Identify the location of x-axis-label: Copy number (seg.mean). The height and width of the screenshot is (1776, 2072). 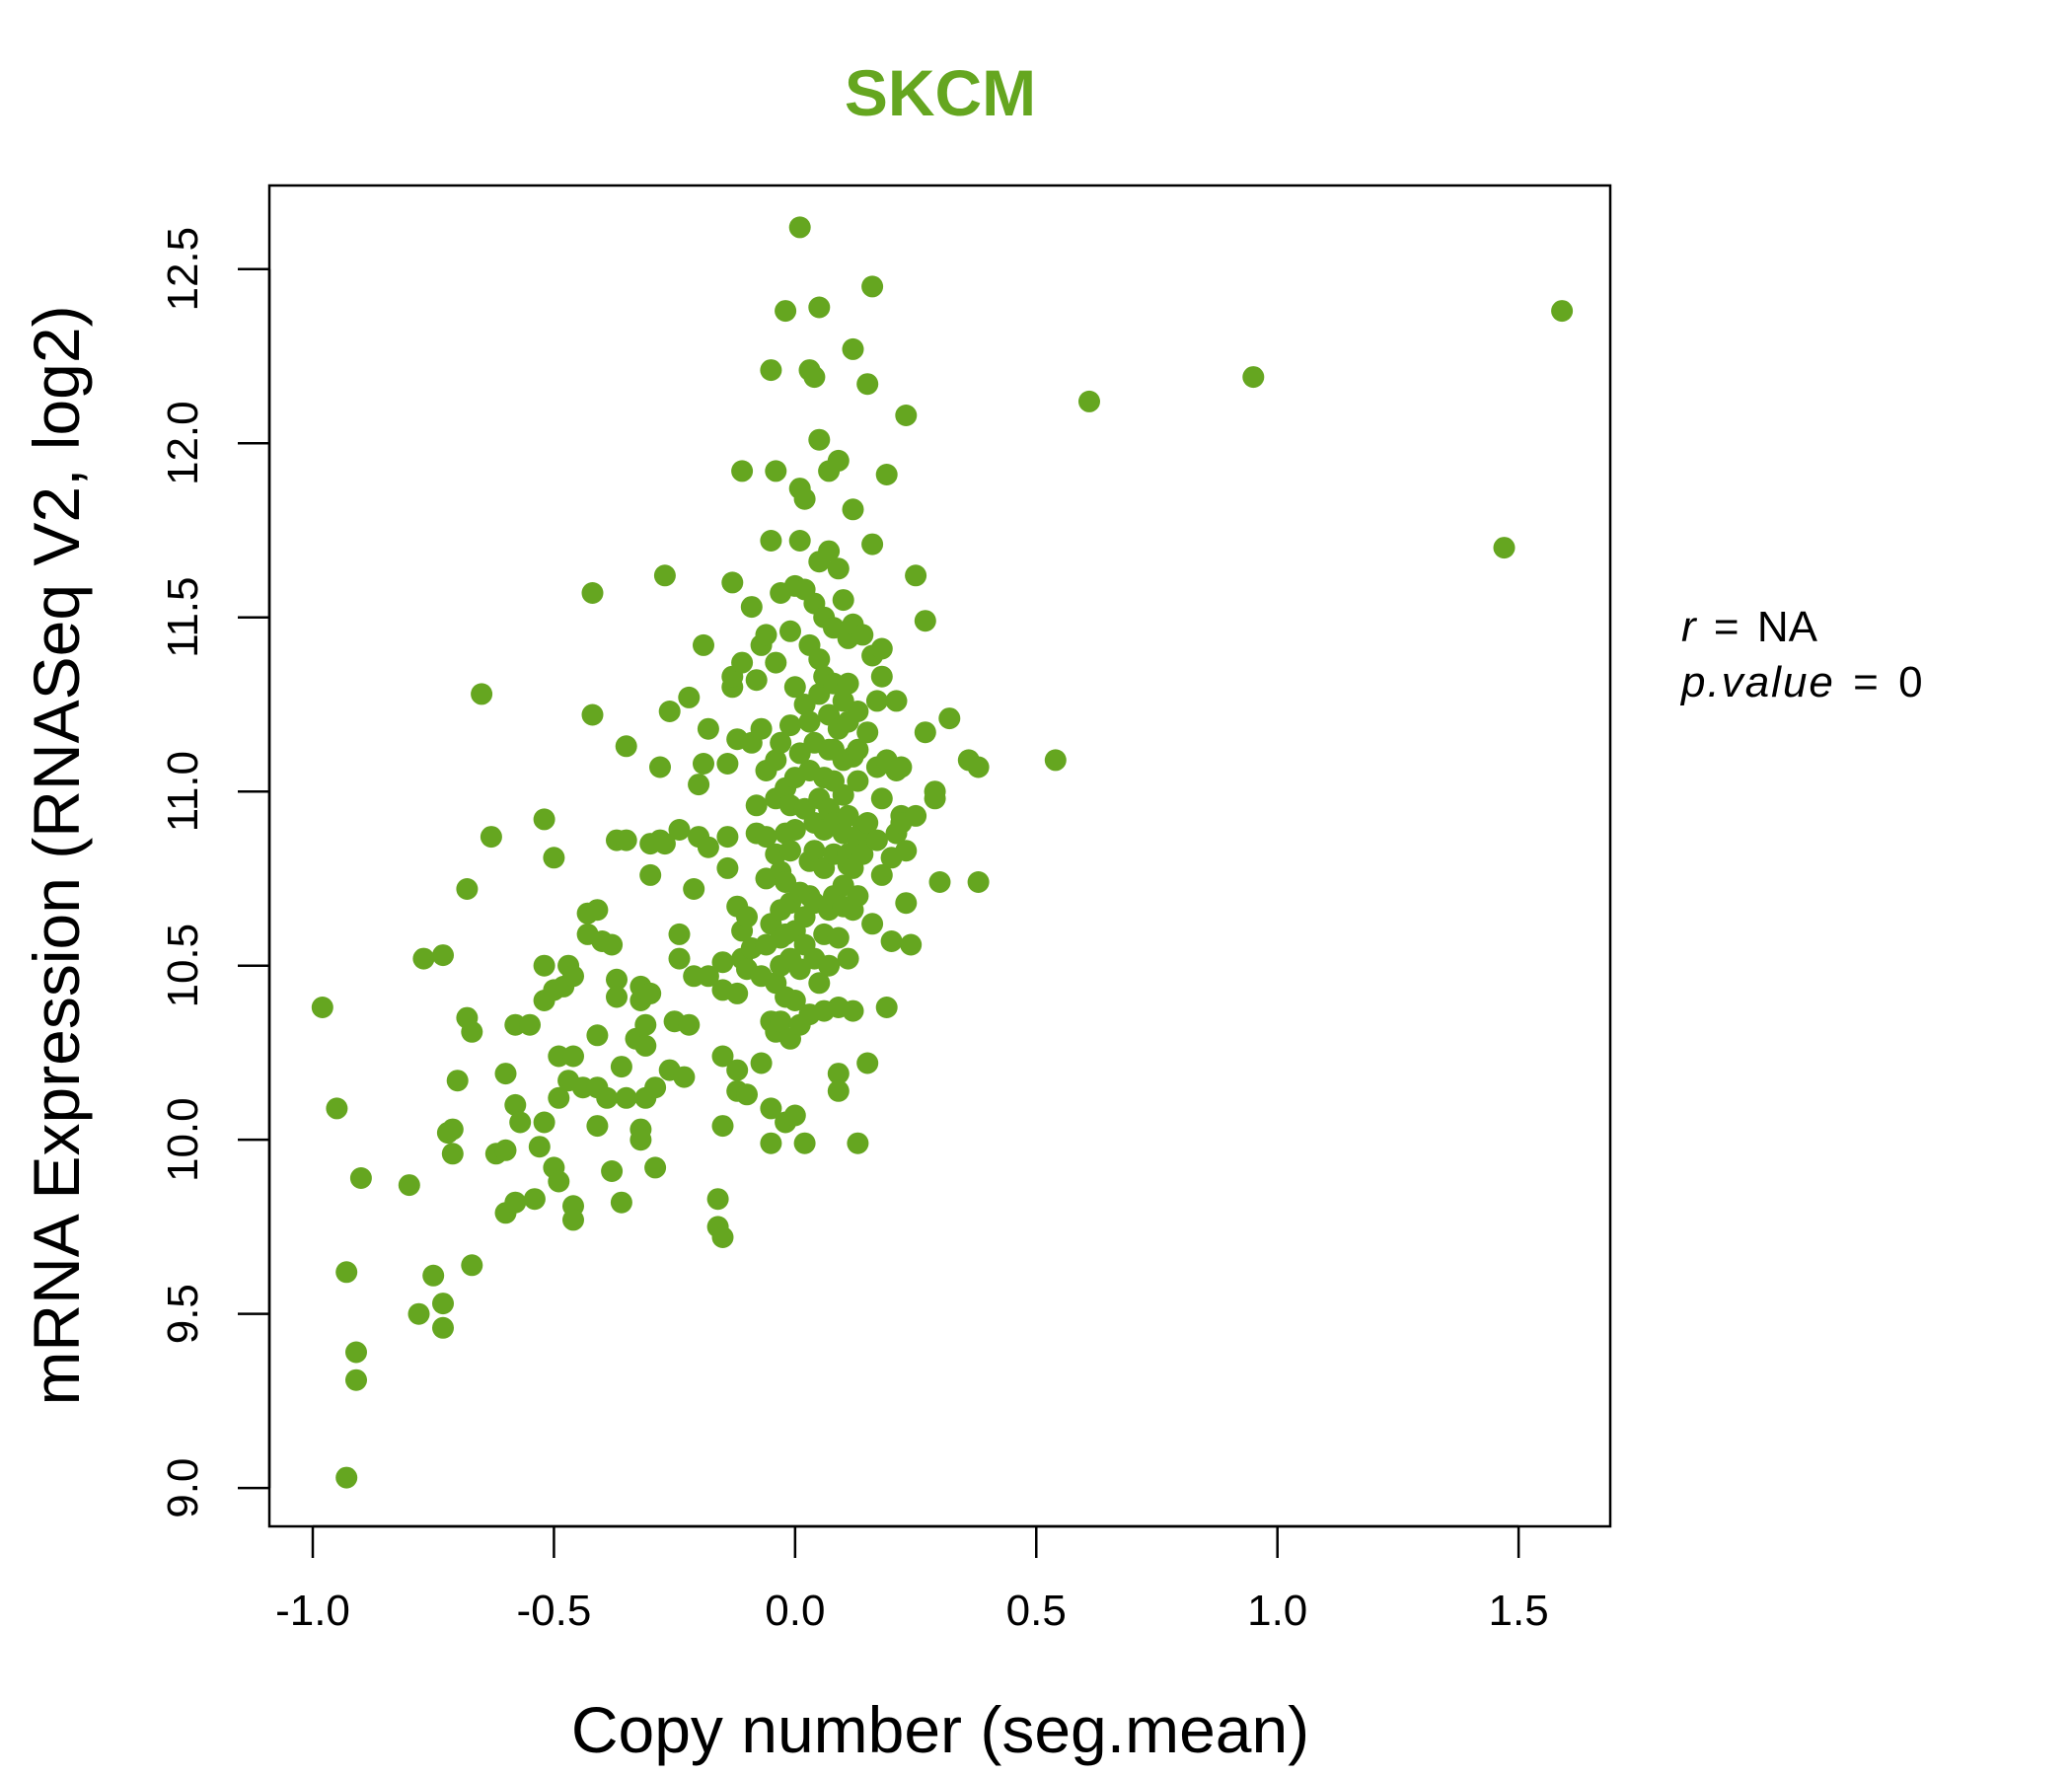
(940, 1729).